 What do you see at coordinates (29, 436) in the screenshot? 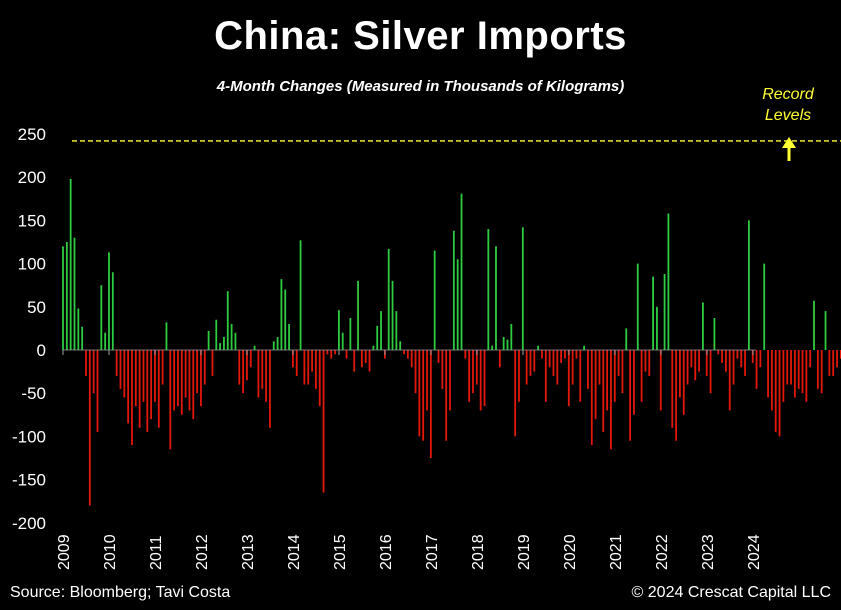
I see `y-tick-label: -100` at bounding box center [29, 436].